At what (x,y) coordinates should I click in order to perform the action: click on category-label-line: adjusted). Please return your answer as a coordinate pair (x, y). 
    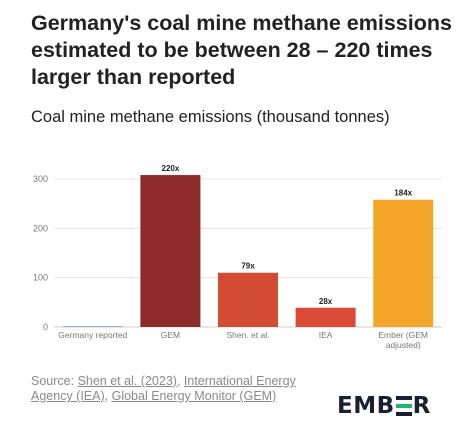
    Looking at the image, I should click on (403, 345).